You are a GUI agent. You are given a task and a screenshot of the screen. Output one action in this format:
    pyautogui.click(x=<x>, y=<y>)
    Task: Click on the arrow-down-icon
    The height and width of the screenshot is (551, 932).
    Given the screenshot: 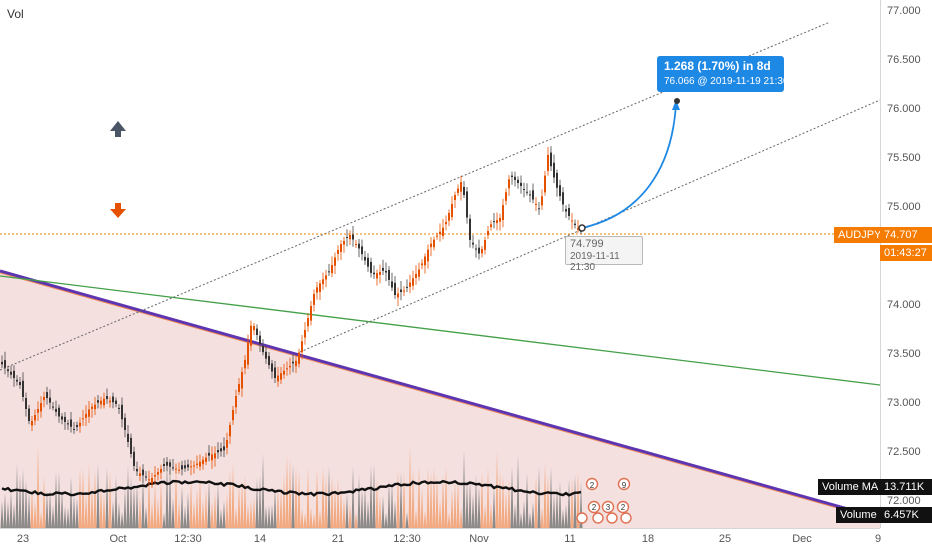 What is the action you would take?
    pyautogui.click(x=118, y=210)
    